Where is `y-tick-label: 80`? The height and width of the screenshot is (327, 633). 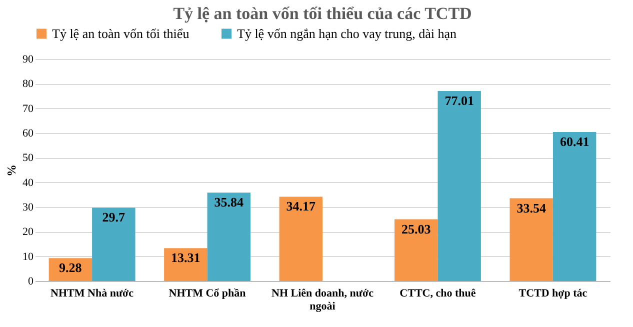
y-tick-label: 80 is located at coordinates (28, 84).